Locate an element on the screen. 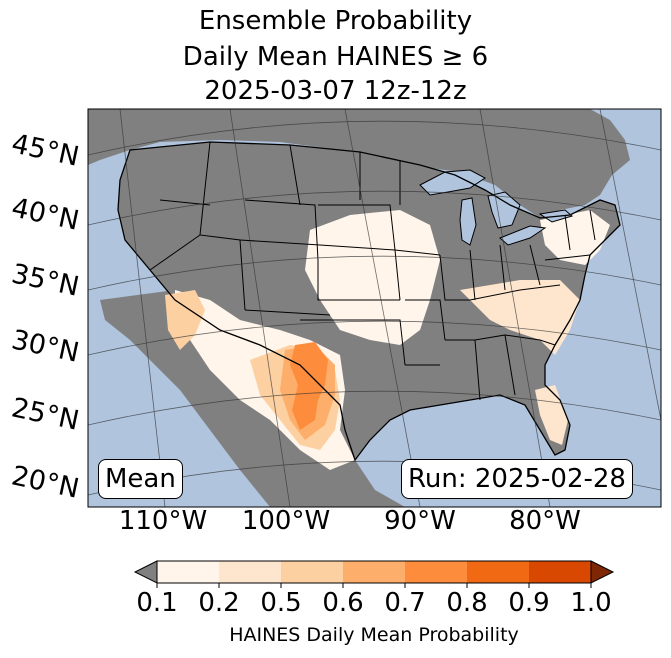  colorbar-tick-0: 0.1 is located at coordinates (157, 603).